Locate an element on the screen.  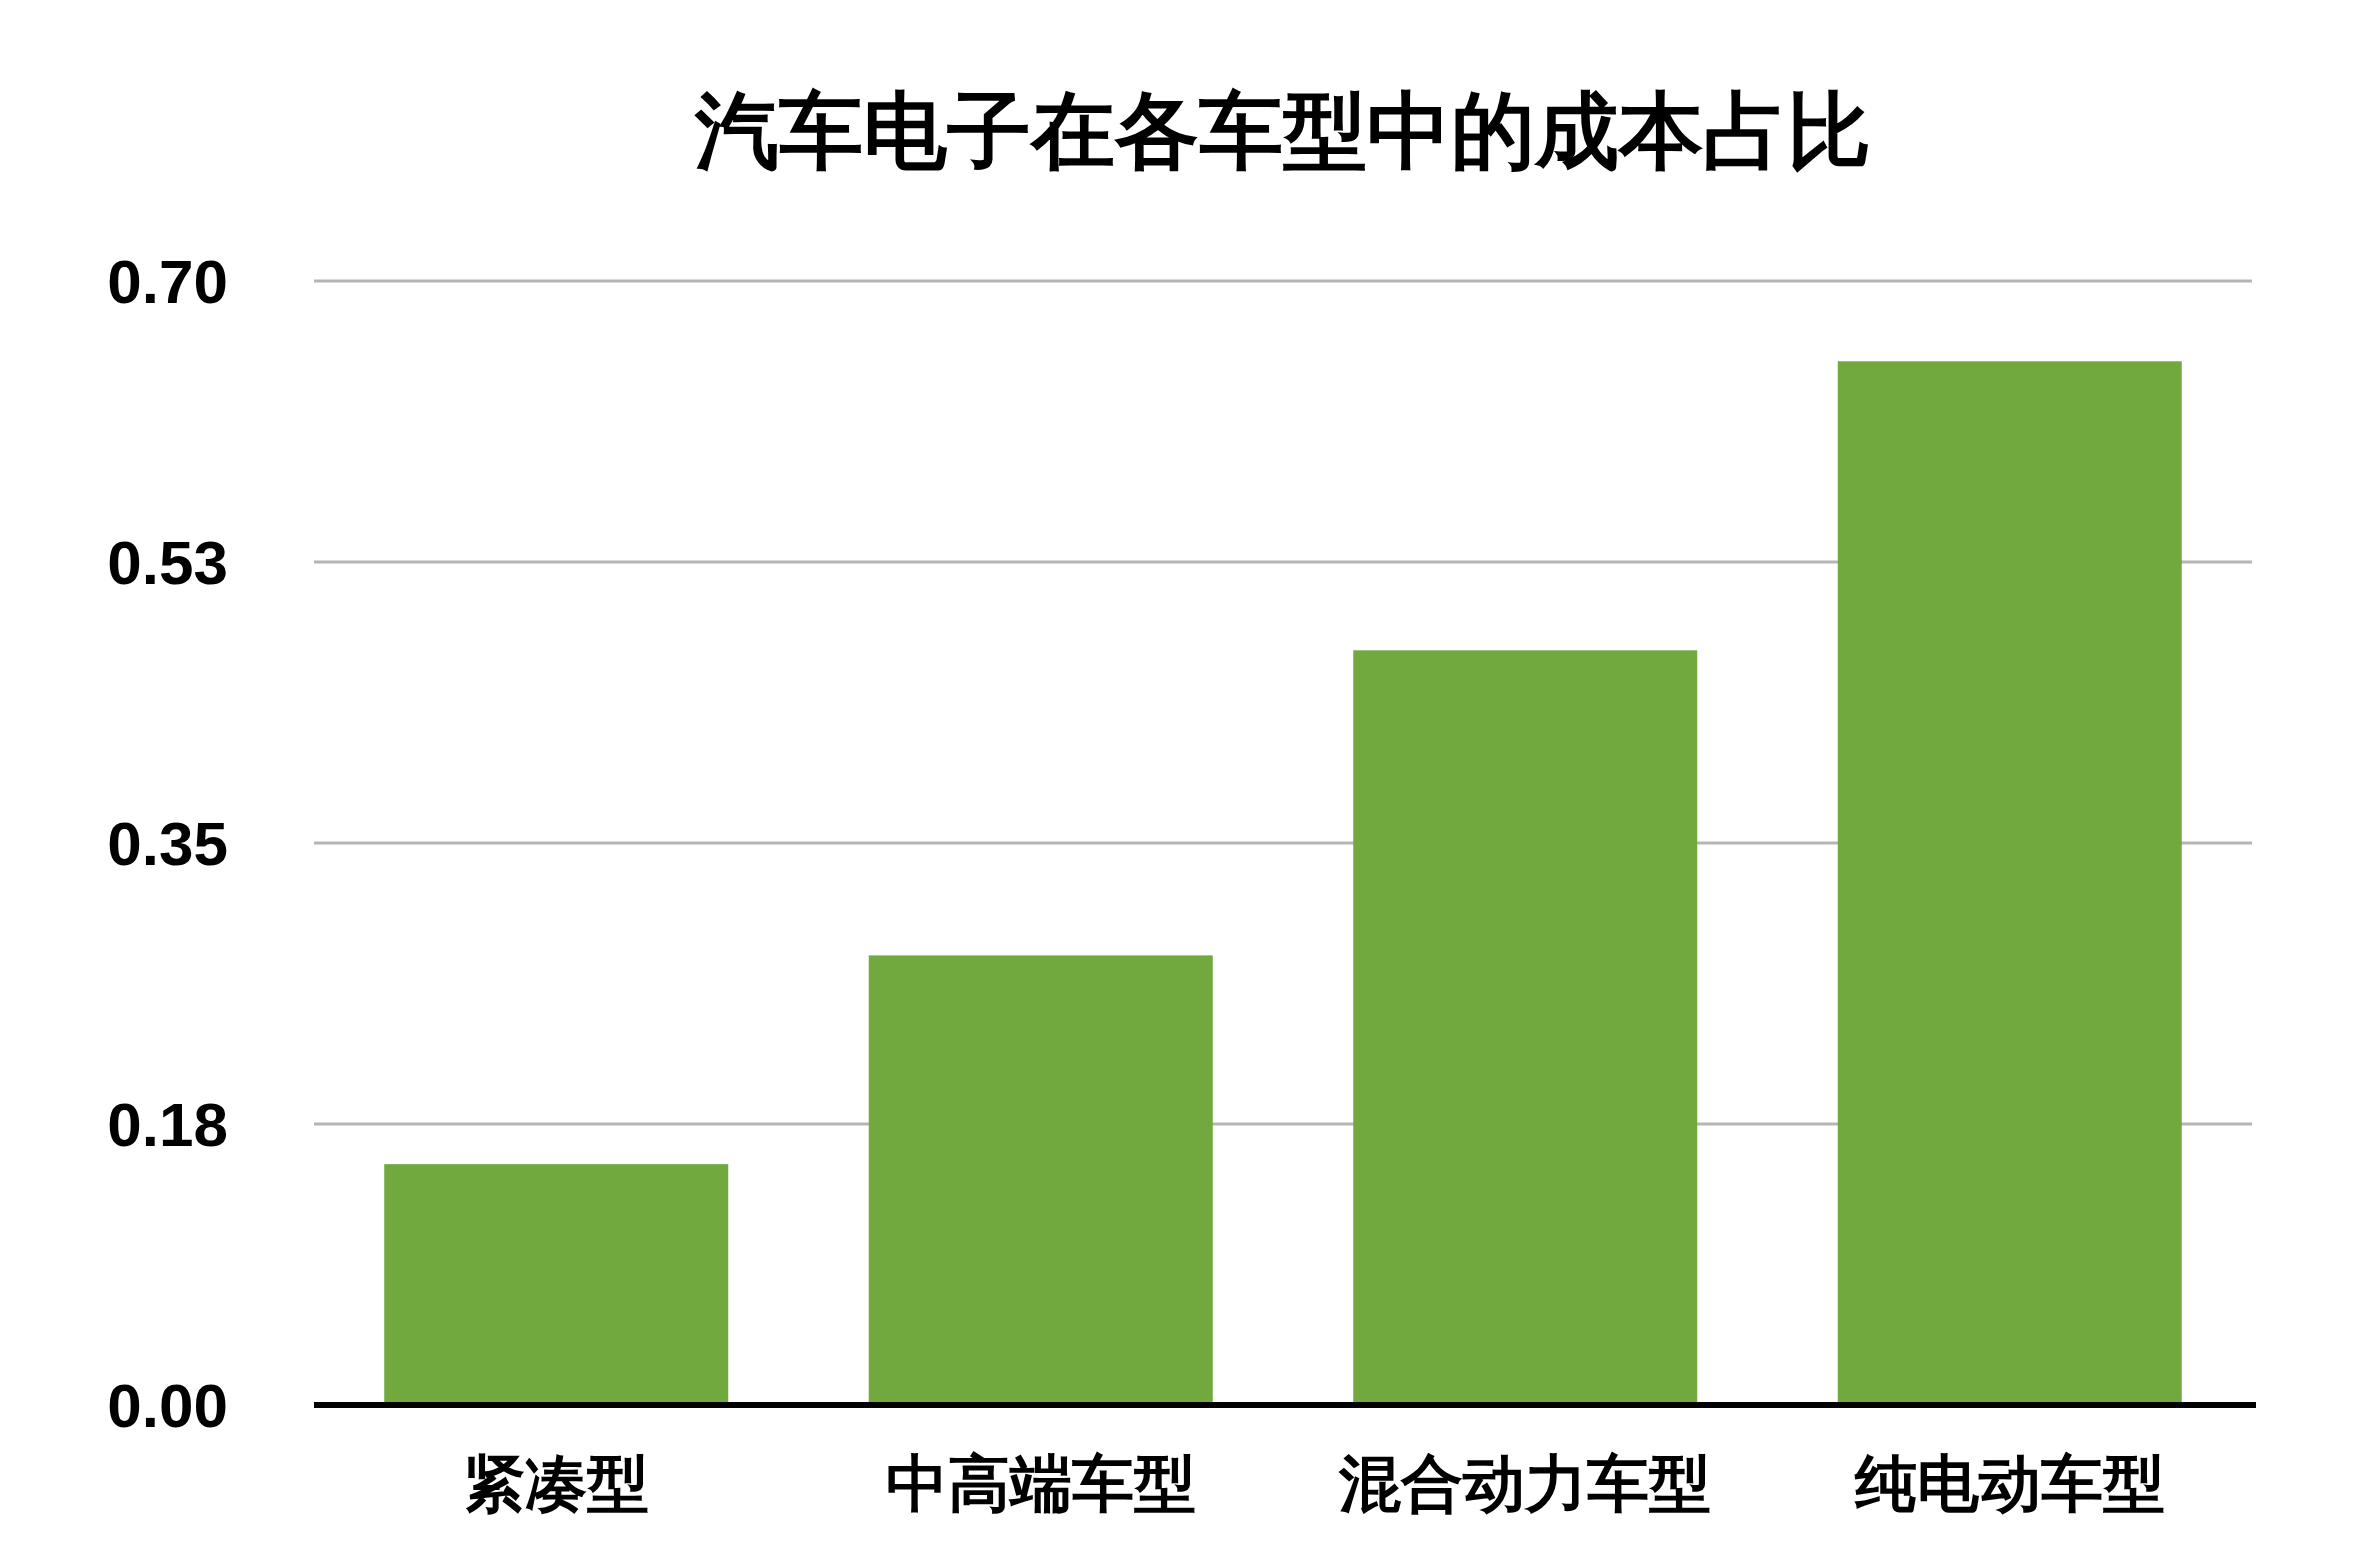
x-tick-label: 混合动力车型 is located at coordinates (1525, 1483).